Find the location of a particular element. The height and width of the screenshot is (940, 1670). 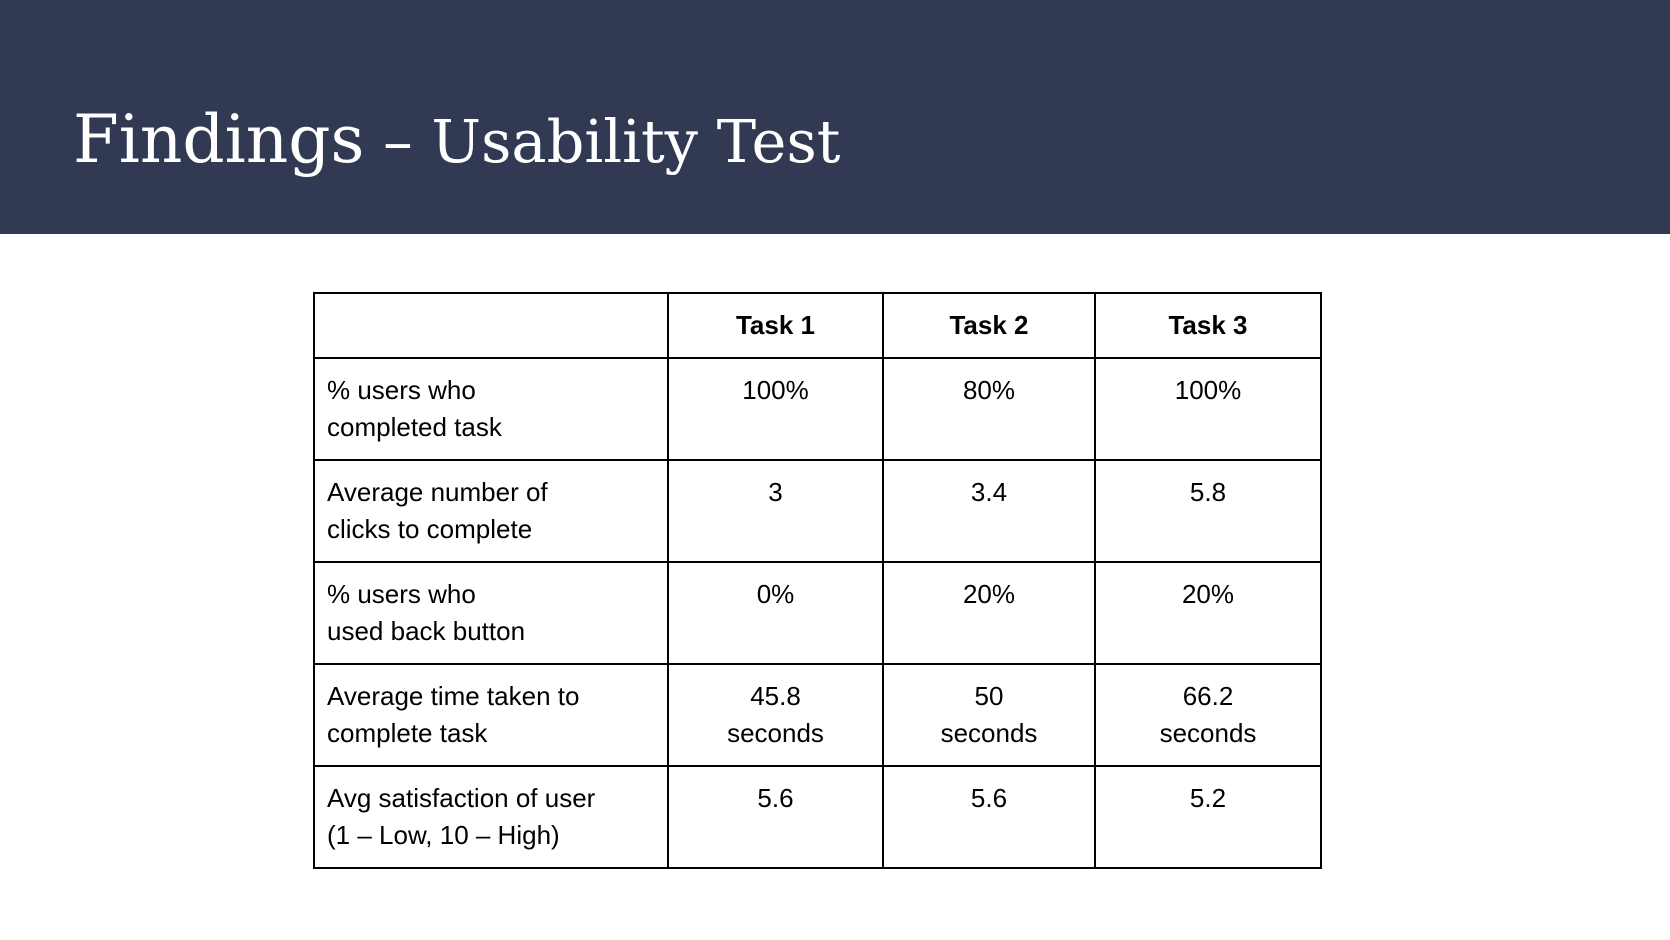

slide-title: Findings – Usability Test is located at coordinates (456, 139).